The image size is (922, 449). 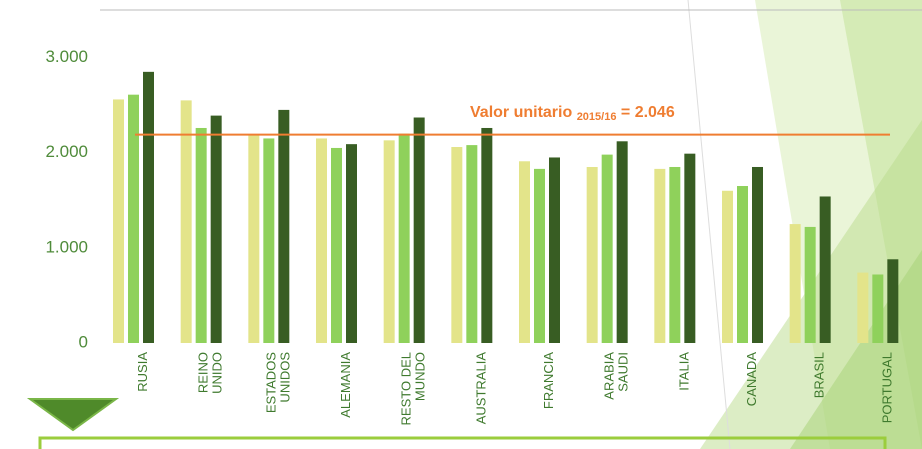 What do you see at coordinates (66, 151) in the screenshot?
I see `y-tick-label: 2.000` at bounding box center [66, 151].